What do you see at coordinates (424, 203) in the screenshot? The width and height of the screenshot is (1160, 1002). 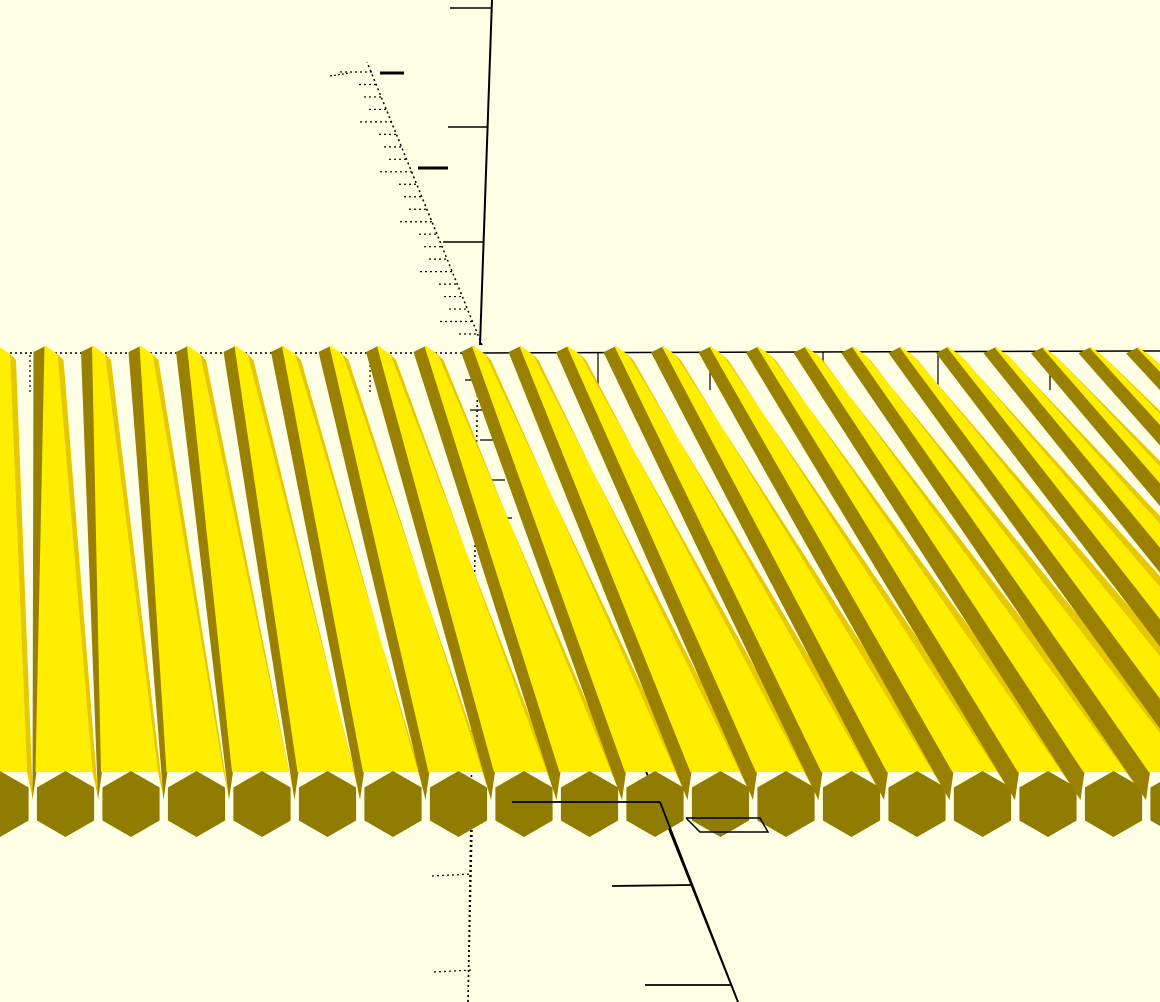 I see `y-axis-negative-dotted` at bounding box center [424, 203].